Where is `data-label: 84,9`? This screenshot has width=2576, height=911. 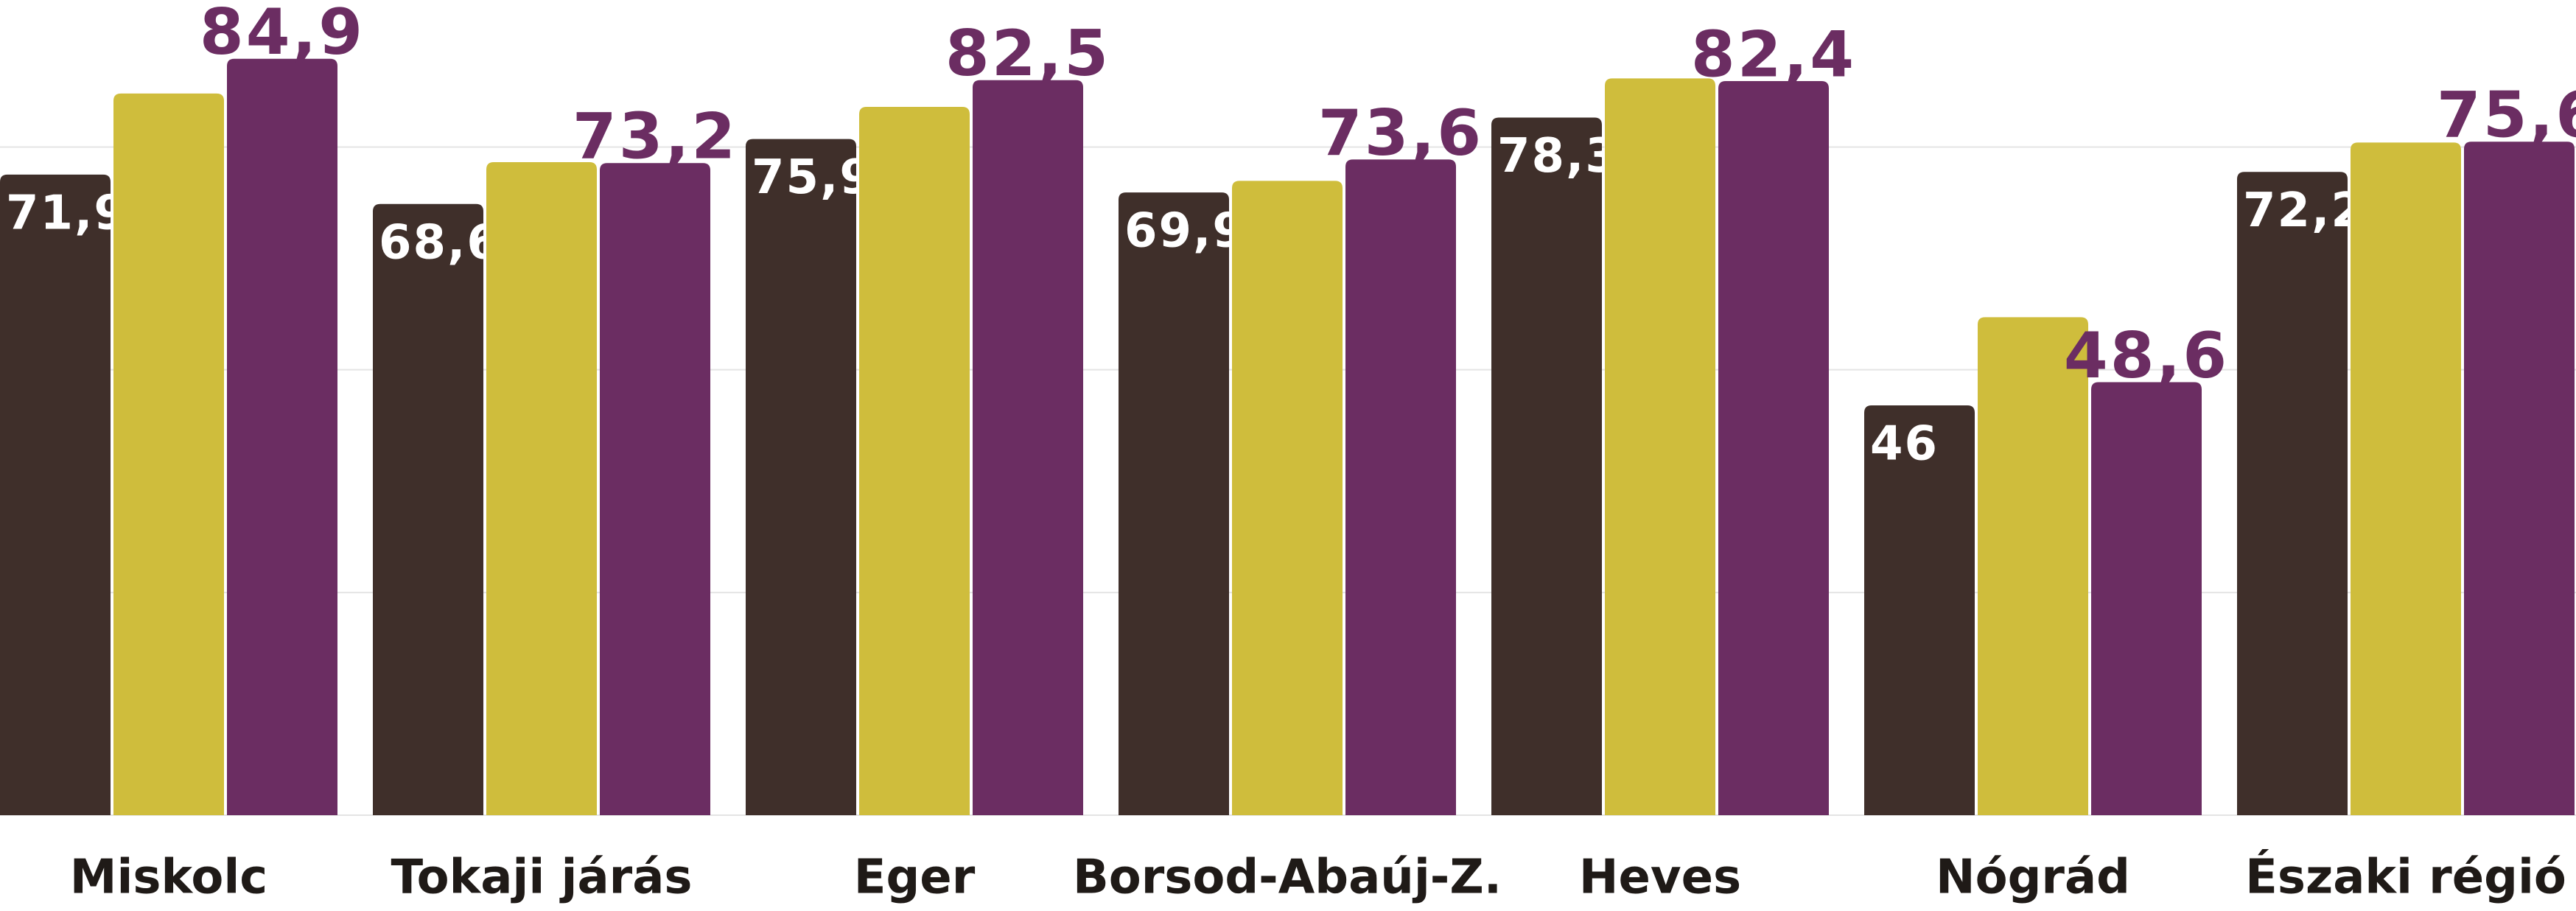
data-label: 84,9 is located at coordinates (282, 35).